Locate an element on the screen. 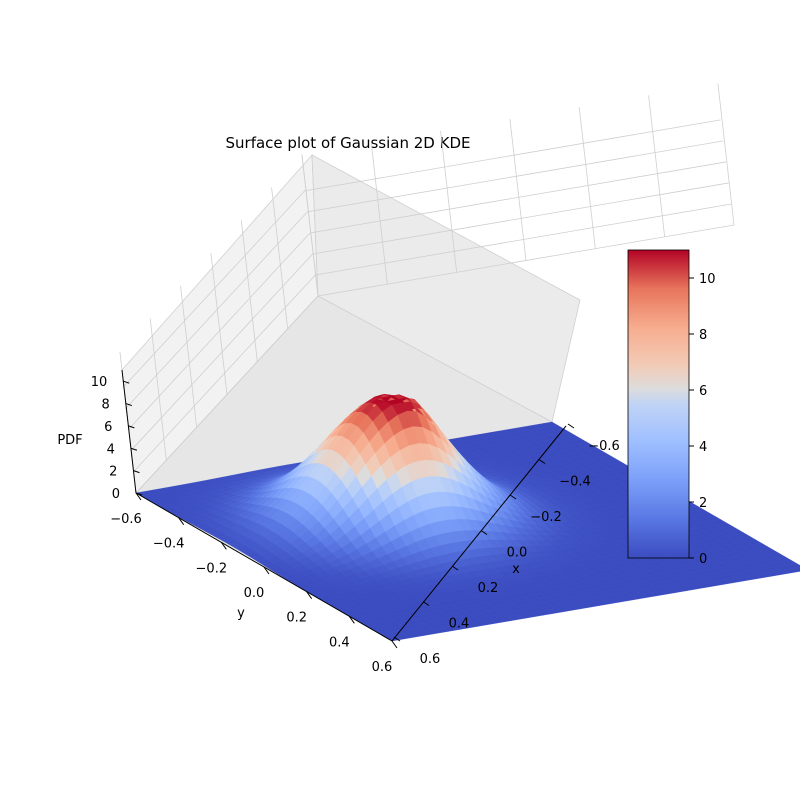 The width and height of the screenshot is (800, 800). chart-title: Surface plot of Gaussian 2D KDE is located at coordinates (348, 143).